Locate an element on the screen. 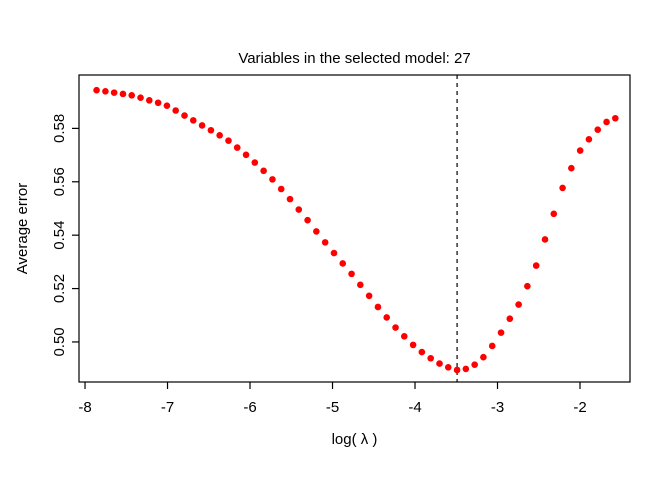  x-tick-label: -4 is located at coordinates (414, 407).